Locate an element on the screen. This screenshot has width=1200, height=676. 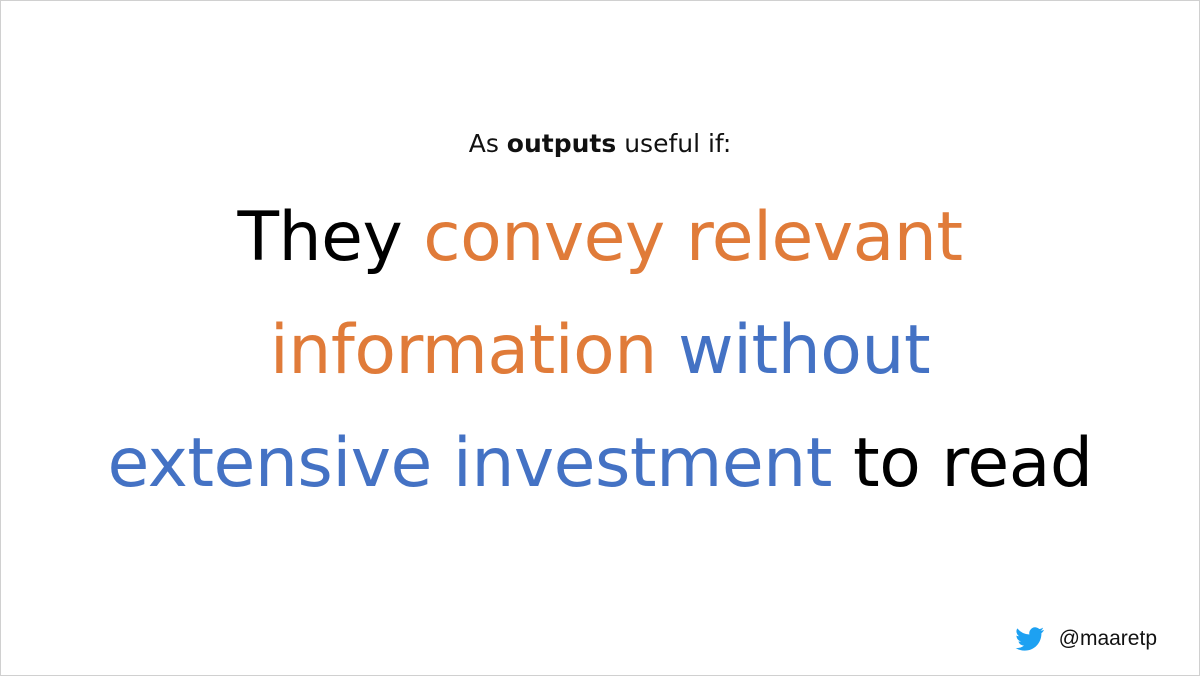
slide-subtitle: As outputs useful if: is located at coordinates (600, 143).